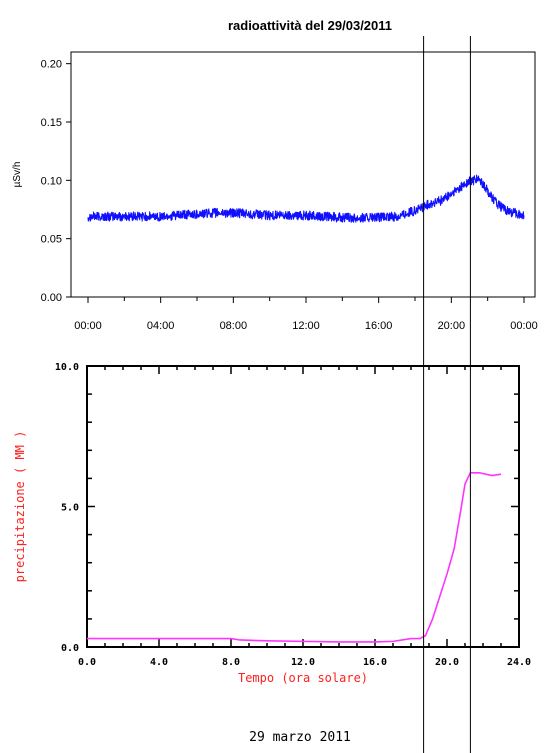 This screenshot has width=549, height=753. Describe the element at coordinates (519, 662) in the screenshot. I see `precipitation-x-tick-label: 24.0` at that location.